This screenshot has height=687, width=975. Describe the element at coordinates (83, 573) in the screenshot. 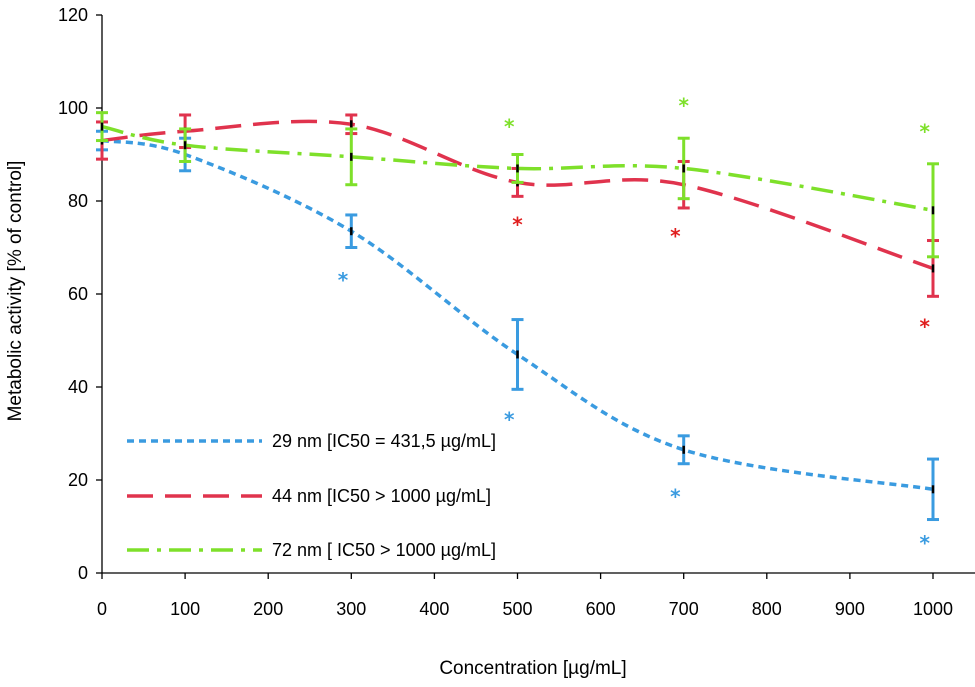

I see `y-tick-label: 0` at that location.